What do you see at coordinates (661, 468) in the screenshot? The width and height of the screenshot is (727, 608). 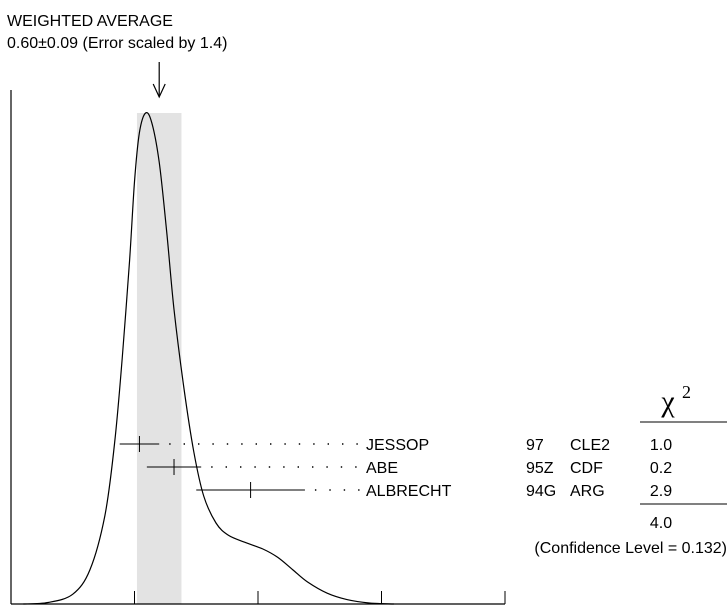 I see `measurement-chi2: 0.2` at bounding box center [661, 468].